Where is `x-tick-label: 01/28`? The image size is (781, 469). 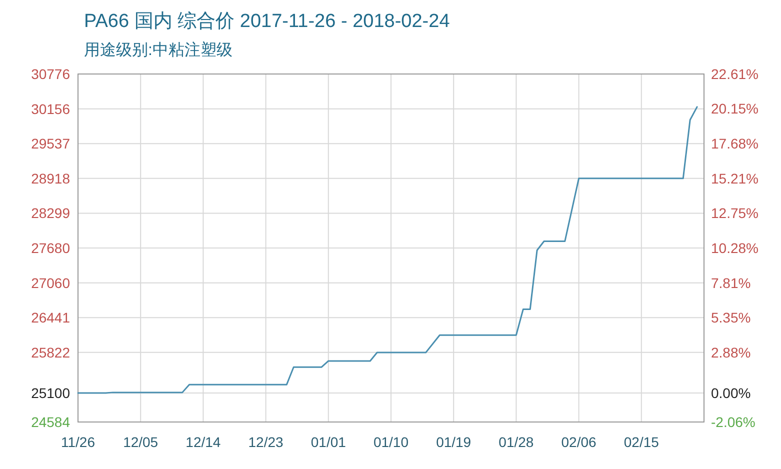
x-tick-label: 01/28 is located at coordinates (516, 442).